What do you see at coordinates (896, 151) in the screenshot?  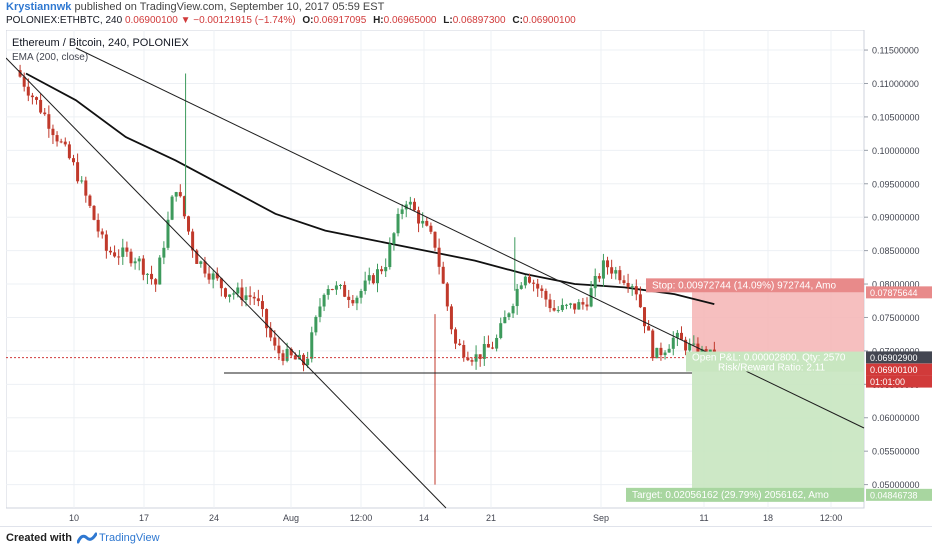 I see `y-tick-label: 0.10000000` at bounding box center [896, 151].